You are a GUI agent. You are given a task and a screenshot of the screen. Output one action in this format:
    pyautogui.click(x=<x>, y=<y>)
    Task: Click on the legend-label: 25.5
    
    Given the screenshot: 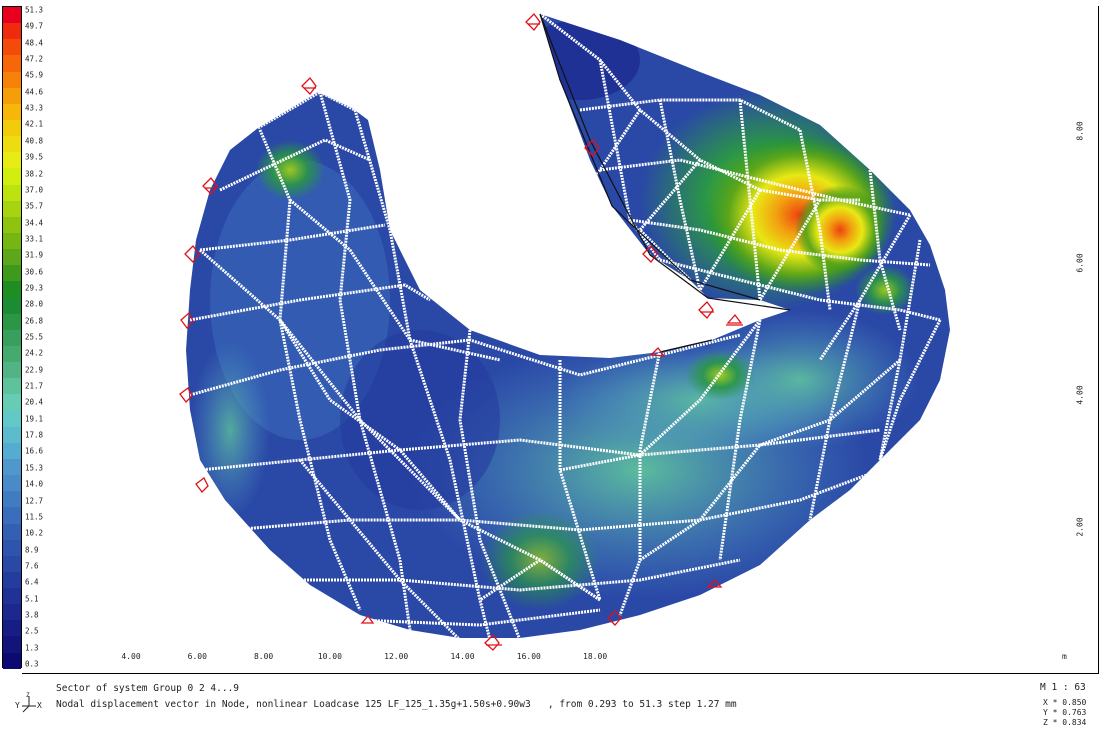 What is the action you would take?
    pyautogui.click(x=34, y=337)
    